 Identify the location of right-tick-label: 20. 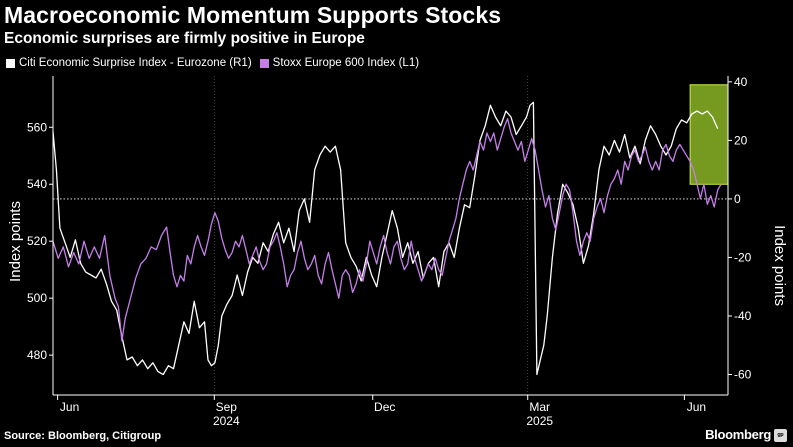
(741, 140).